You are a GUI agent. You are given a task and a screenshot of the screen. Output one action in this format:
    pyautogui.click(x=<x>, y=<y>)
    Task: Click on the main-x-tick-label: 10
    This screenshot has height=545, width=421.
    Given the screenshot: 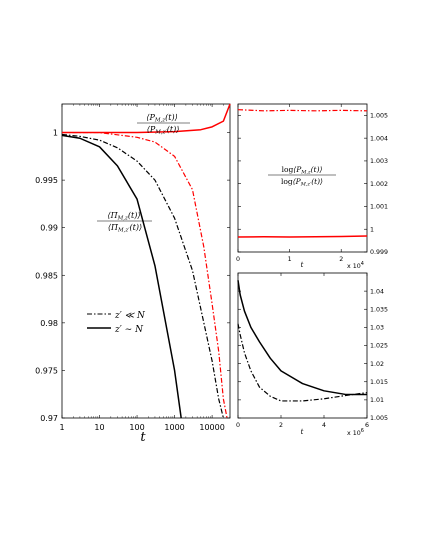 What is the action you would take?
    pyautogui.click(x=99, y=427)
    